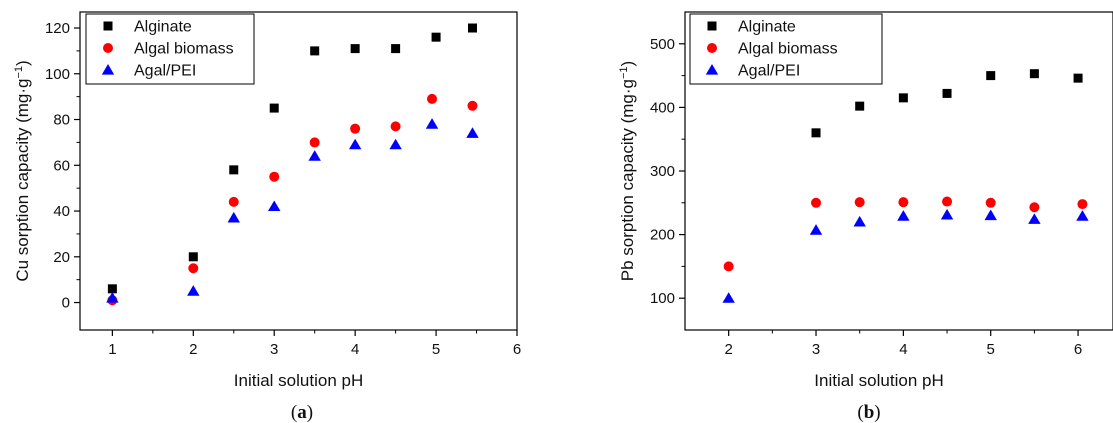 The height and width of the screenshot is (423, 1113). What do you see at coordinates (662, 171) in the screenshot?
I see `y-tick-label: 300` at bounding box center [662, 171].